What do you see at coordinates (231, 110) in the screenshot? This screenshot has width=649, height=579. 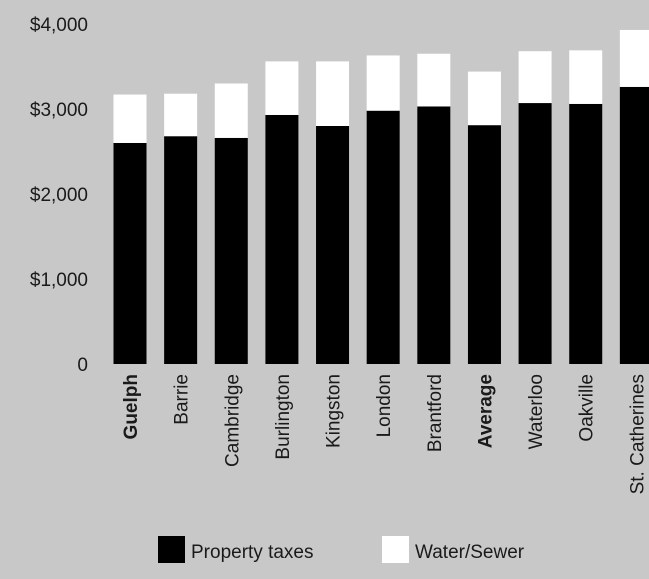 I see `bar-cambridge-water-sewer` at bounding box center [231, 110].